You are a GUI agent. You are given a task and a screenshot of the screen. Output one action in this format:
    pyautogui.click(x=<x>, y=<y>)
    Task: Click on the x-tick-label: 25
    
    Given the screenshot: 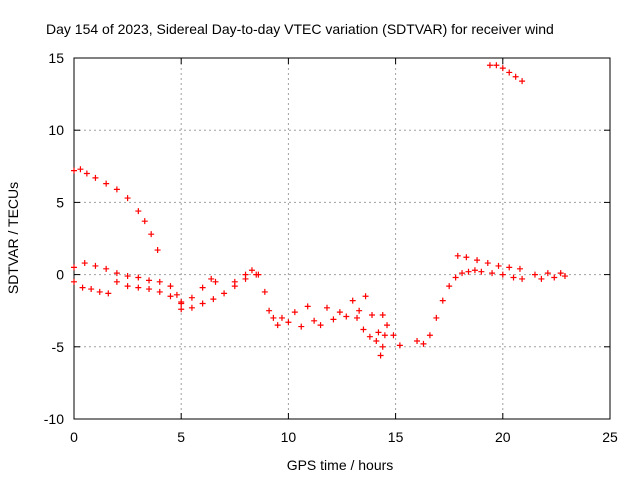 What is the action you would take?
    pyautogui.click(x=610, y=437)
    